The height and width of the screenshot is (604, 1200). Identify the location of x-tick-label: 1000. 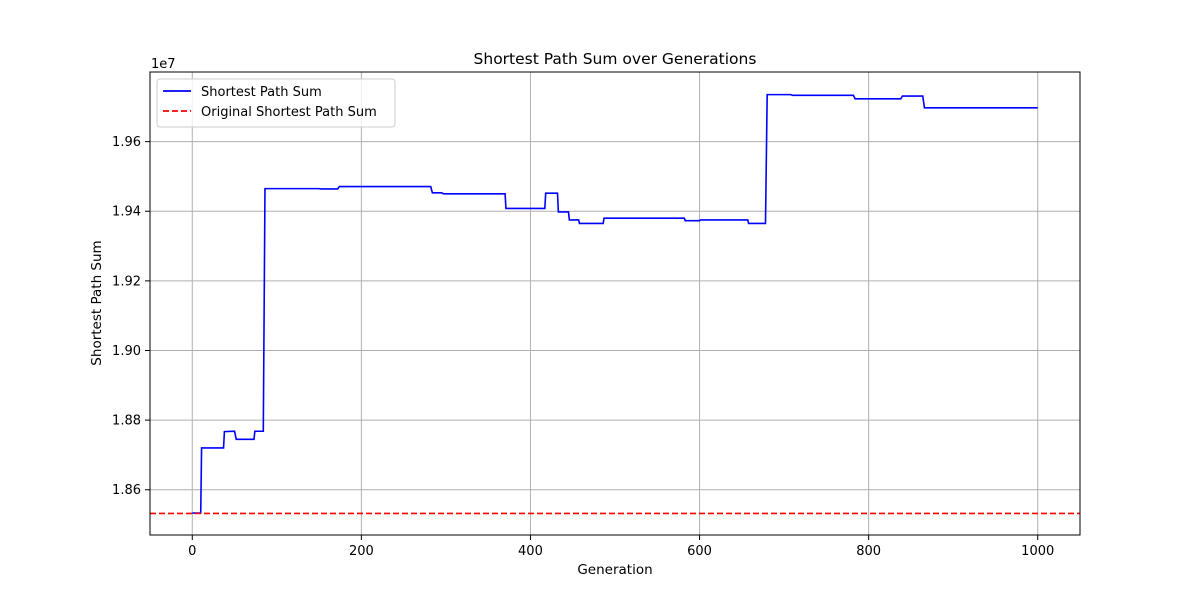
(1037, 551).